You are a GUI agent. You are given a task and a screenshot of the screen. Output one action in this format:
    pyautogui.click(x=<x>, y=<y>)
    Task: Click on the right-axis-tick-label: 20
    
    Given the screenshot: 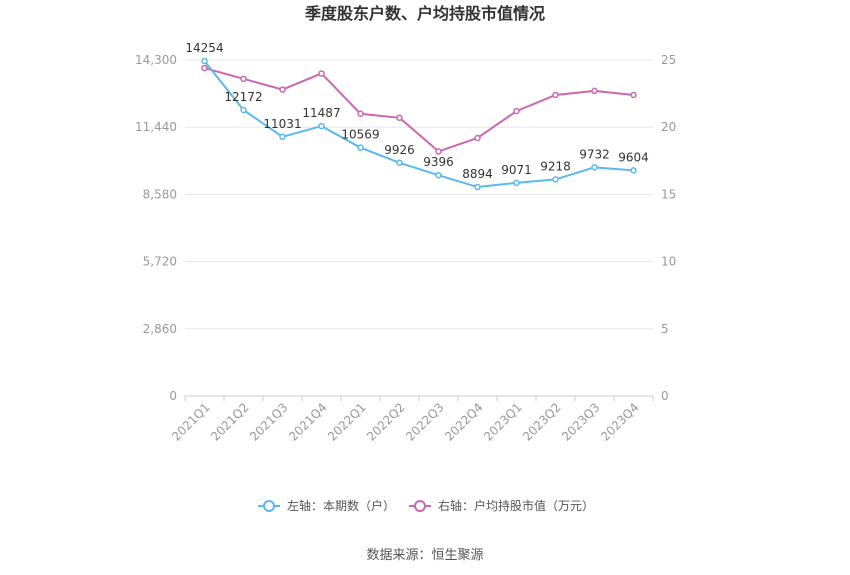 What is the action you would take?
    pyautogui.click(x=668, y=127)
    